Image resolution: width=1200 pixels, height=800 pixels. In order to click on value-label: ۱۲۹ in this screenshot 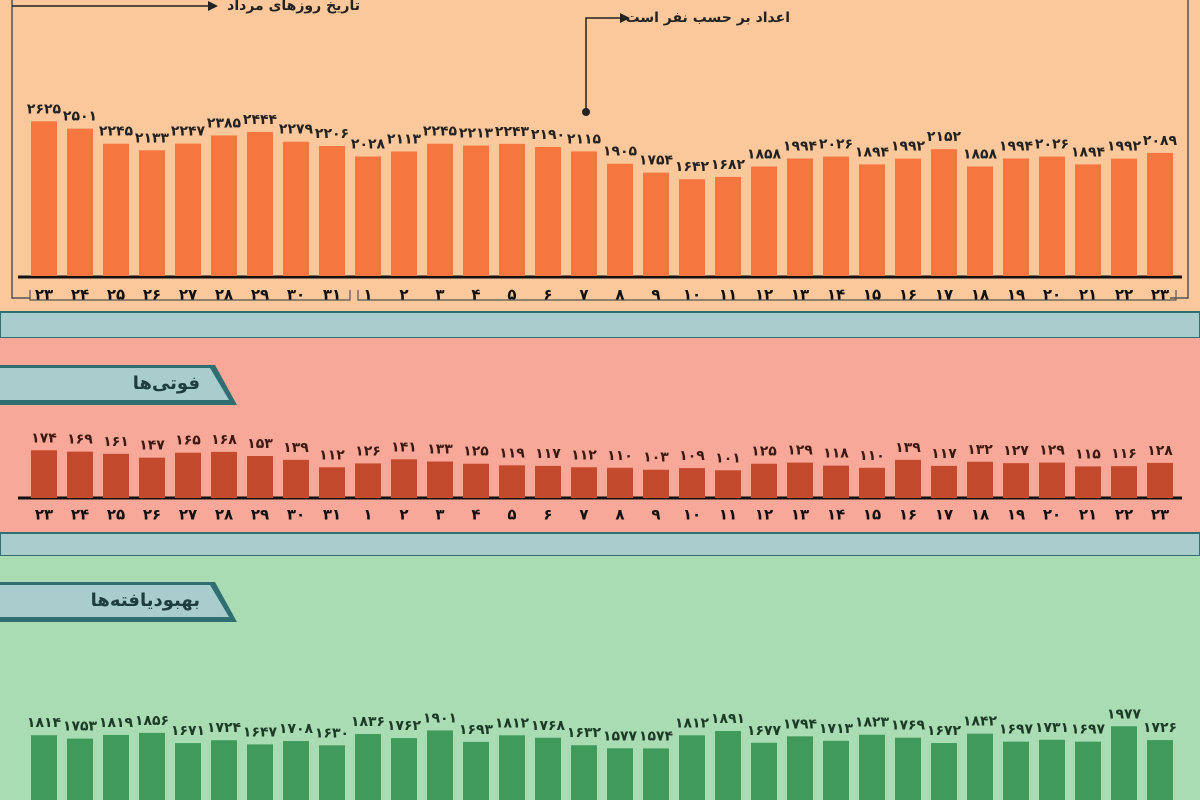, I will do `click(1052, 451)`.